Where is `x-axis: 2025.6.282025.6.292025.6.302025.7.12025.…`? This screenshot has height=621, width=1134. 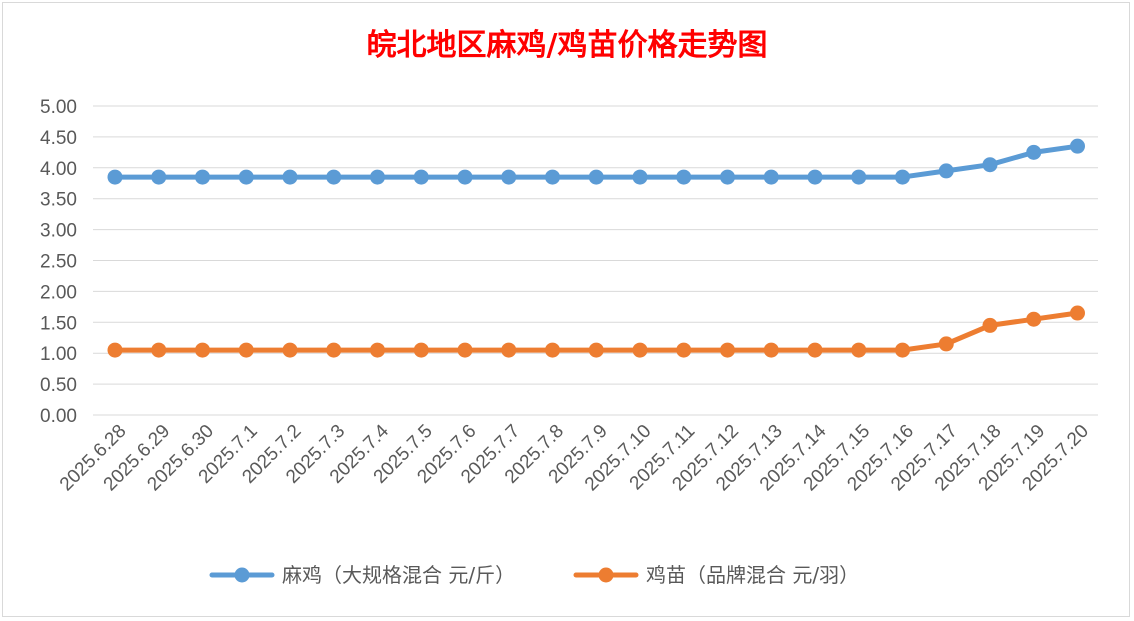
x-axis: 2025.6.282025.6.292025.6.302025.7.12025.… is located at coordinates (574, 457).